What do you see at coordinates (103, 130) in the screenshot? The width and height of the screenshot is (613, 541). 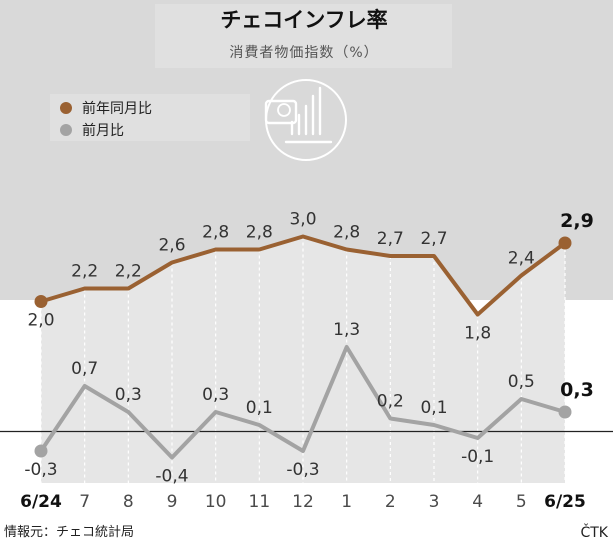 I see `legend-label-mom: 前月比` at bounding box center [103, 130].